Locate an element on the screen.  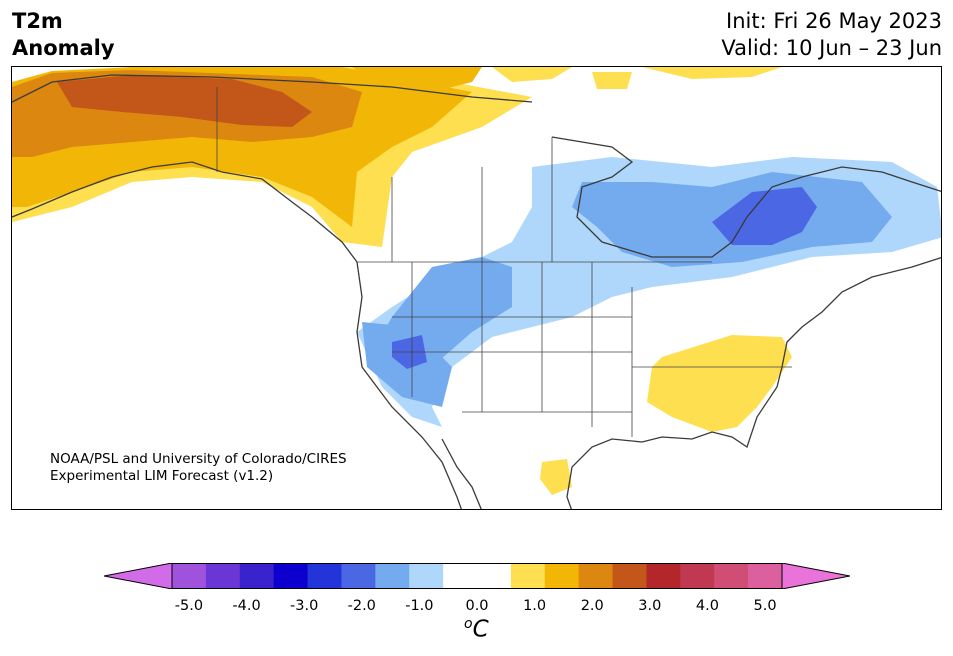
valid-period: Valid: 10 Jun – 23 Jun is located at coordinates (831, 48).